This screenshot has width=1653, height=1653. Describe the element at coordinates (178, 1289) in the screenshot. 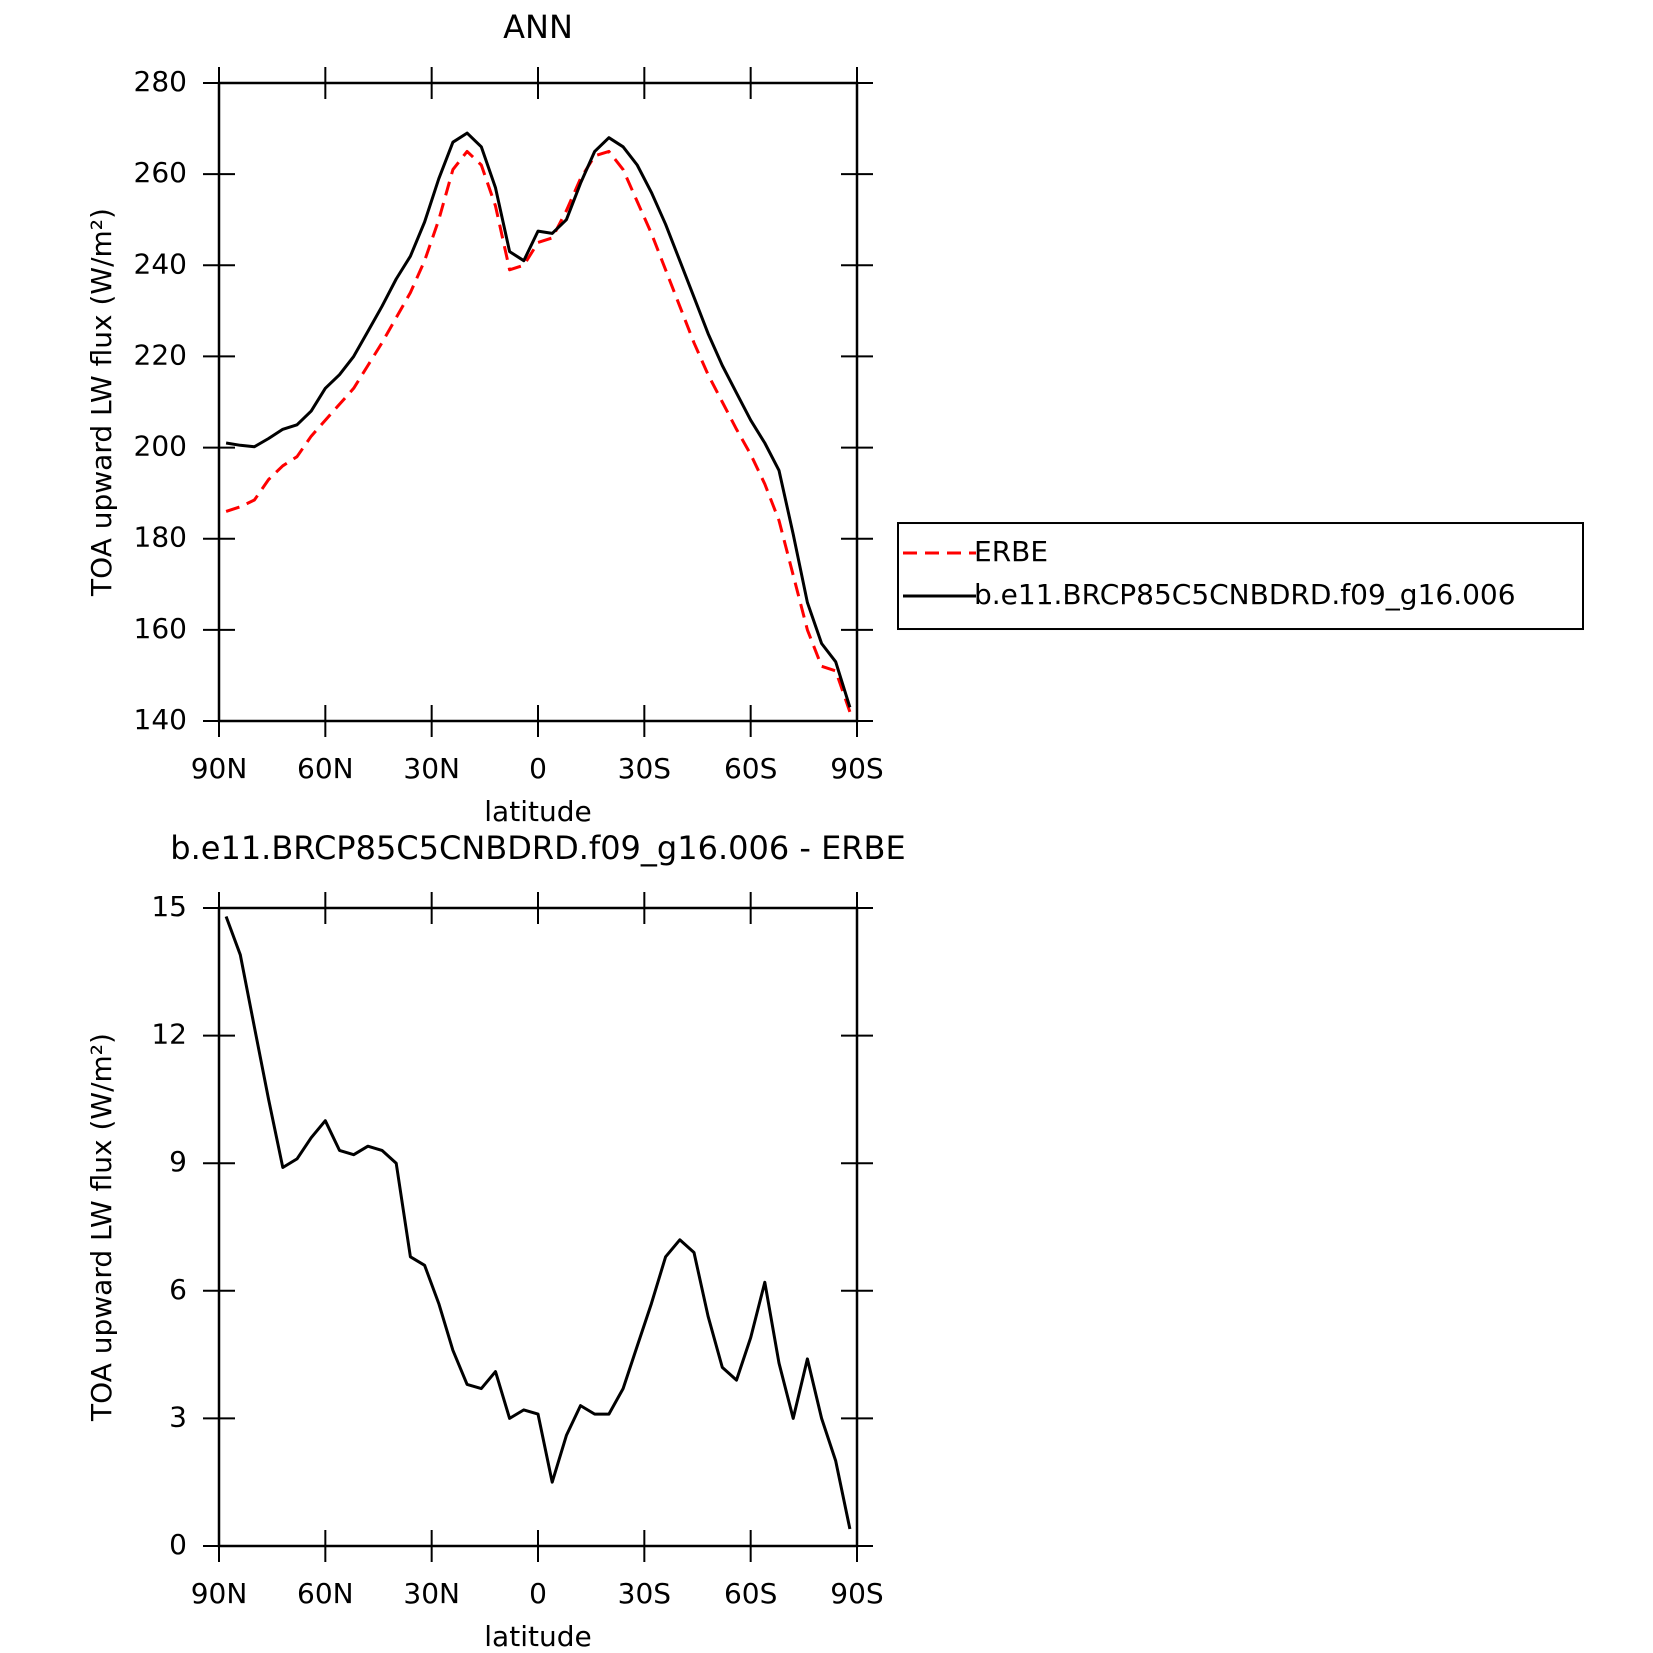

I see `y-tick-label: 6` at that location.